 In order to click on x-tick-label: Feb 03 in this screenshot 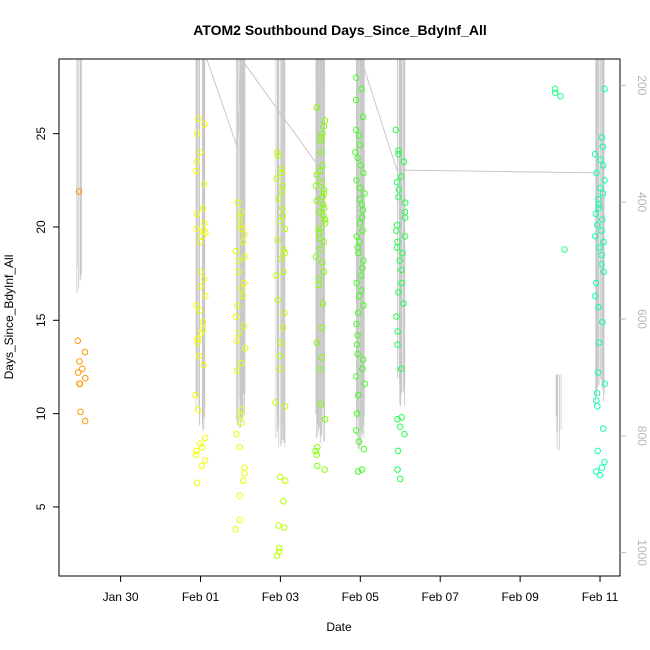, I will do `click(281, 597)`.